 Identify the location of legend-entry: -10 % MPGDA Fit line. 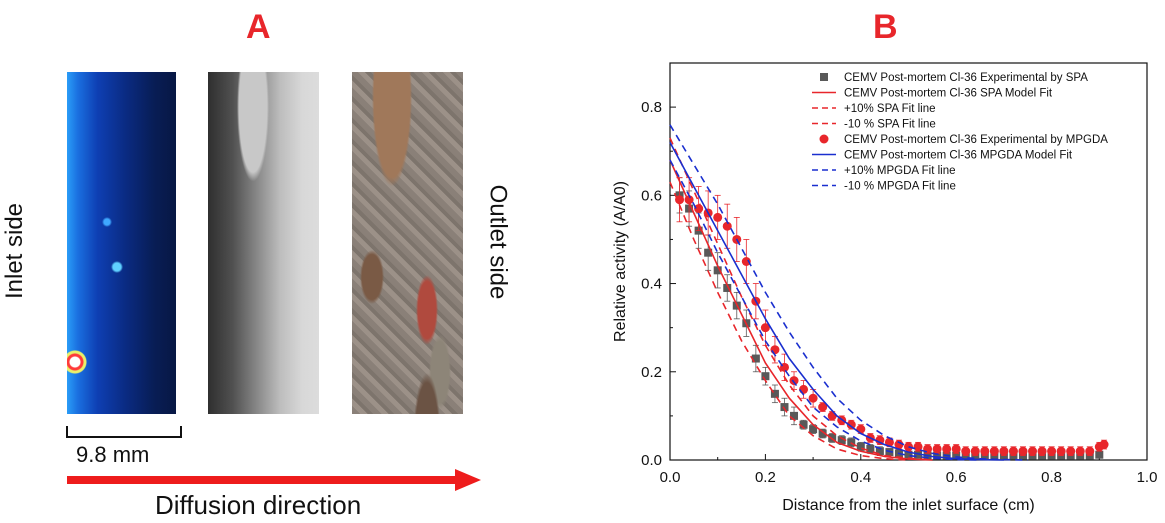
(900, 187).